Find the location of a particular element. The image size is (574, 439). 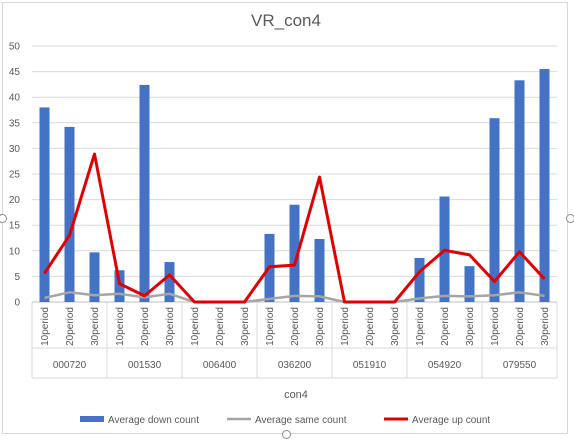

y-tick-label: 25 is located at coordinates (15, 175).